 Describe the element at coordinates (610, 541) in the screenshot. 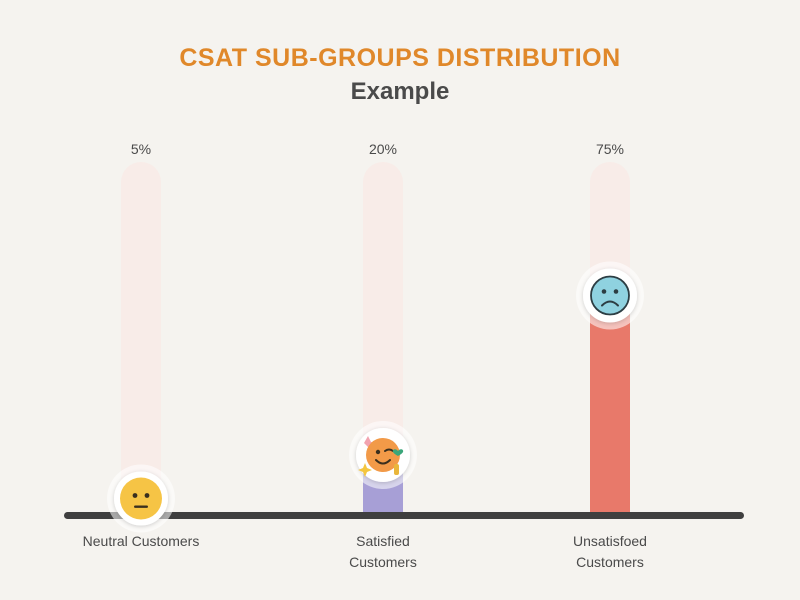

I see `category-label: Unsatisfoed` at that location.